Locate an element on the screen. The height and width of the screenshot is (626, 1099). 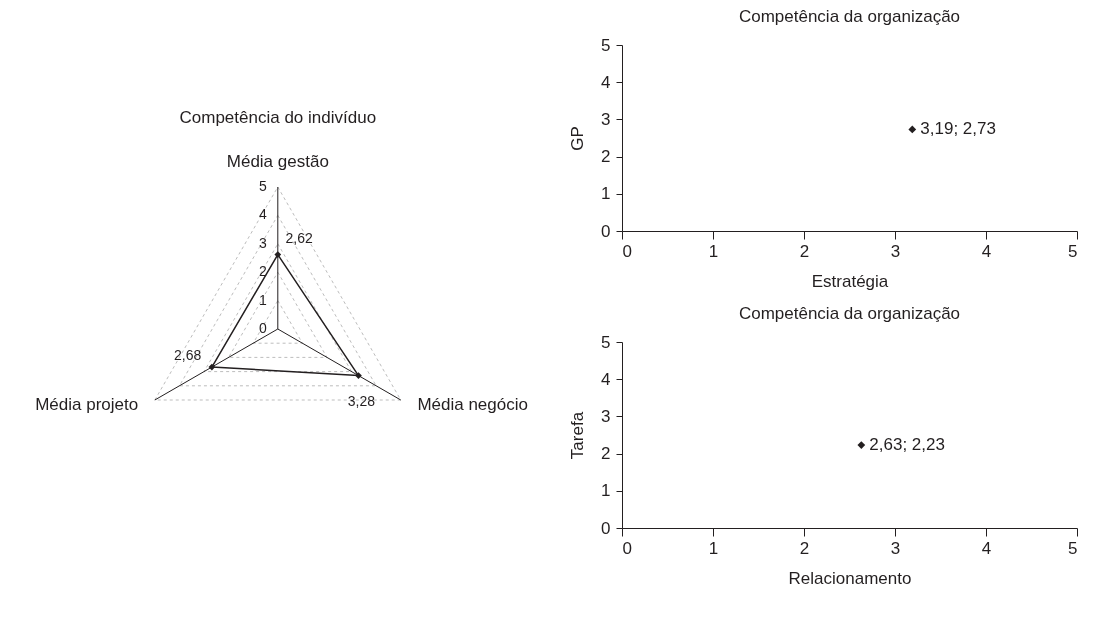
data-label: 2,63; 2,23 is located at coordinates (907, 445).